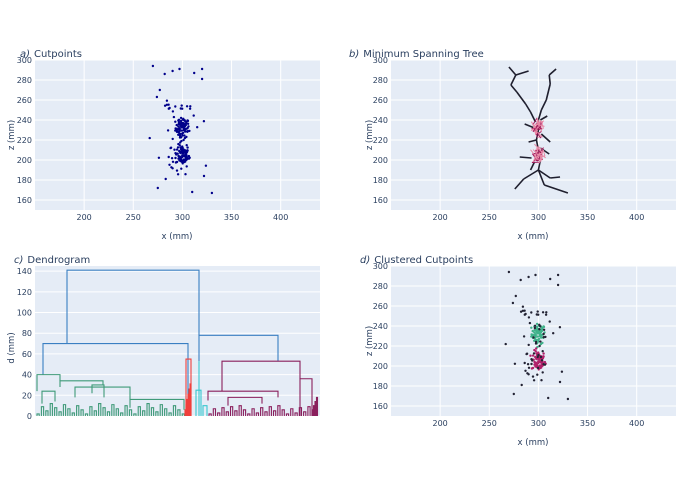 The image size is (695, 494). Describe the element at coordinates (24, 200) in the screenshot. I see `y-tick-label: 160` at that location.